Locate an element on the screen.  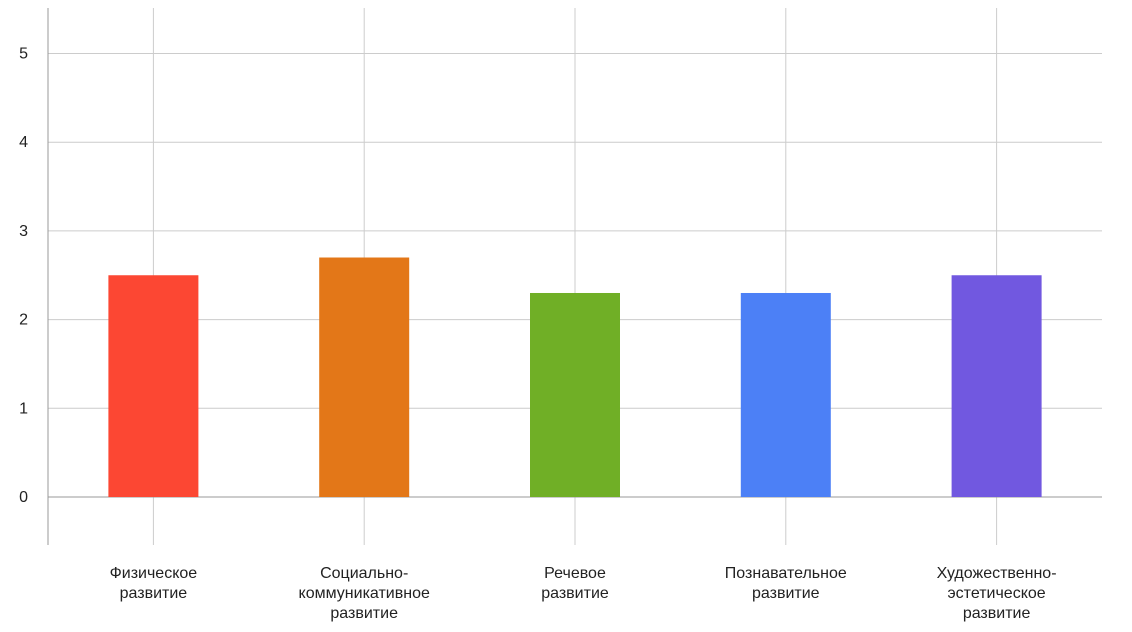
x-category-label-line: Познавательное is located at coordinates (786, 573).